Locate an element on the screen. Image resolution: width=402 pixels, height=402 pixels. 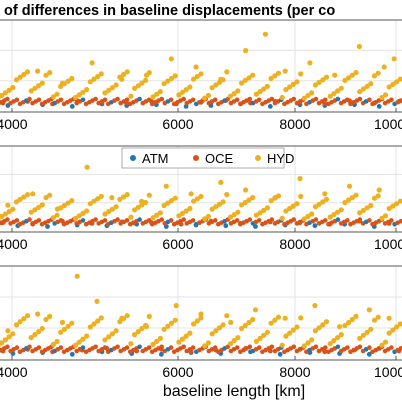
x-tick-label: 4000 is located at coordinates (14, 124).